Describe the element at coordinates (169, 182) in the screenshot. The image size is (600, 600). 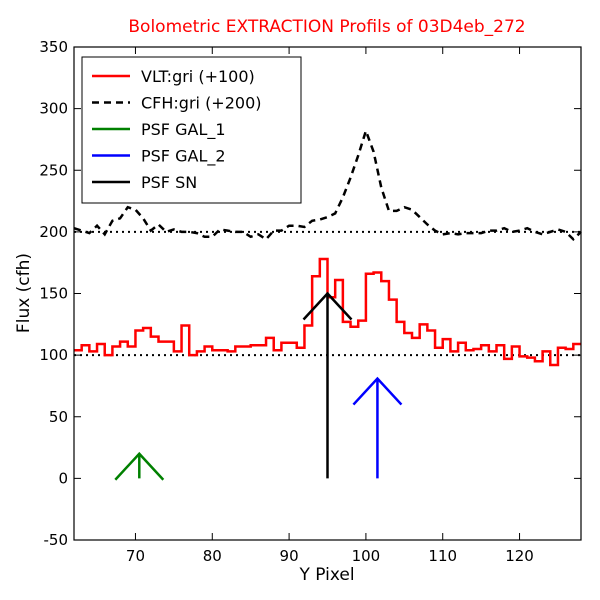
I see `legend-label-sn: PSF SN` at that location.